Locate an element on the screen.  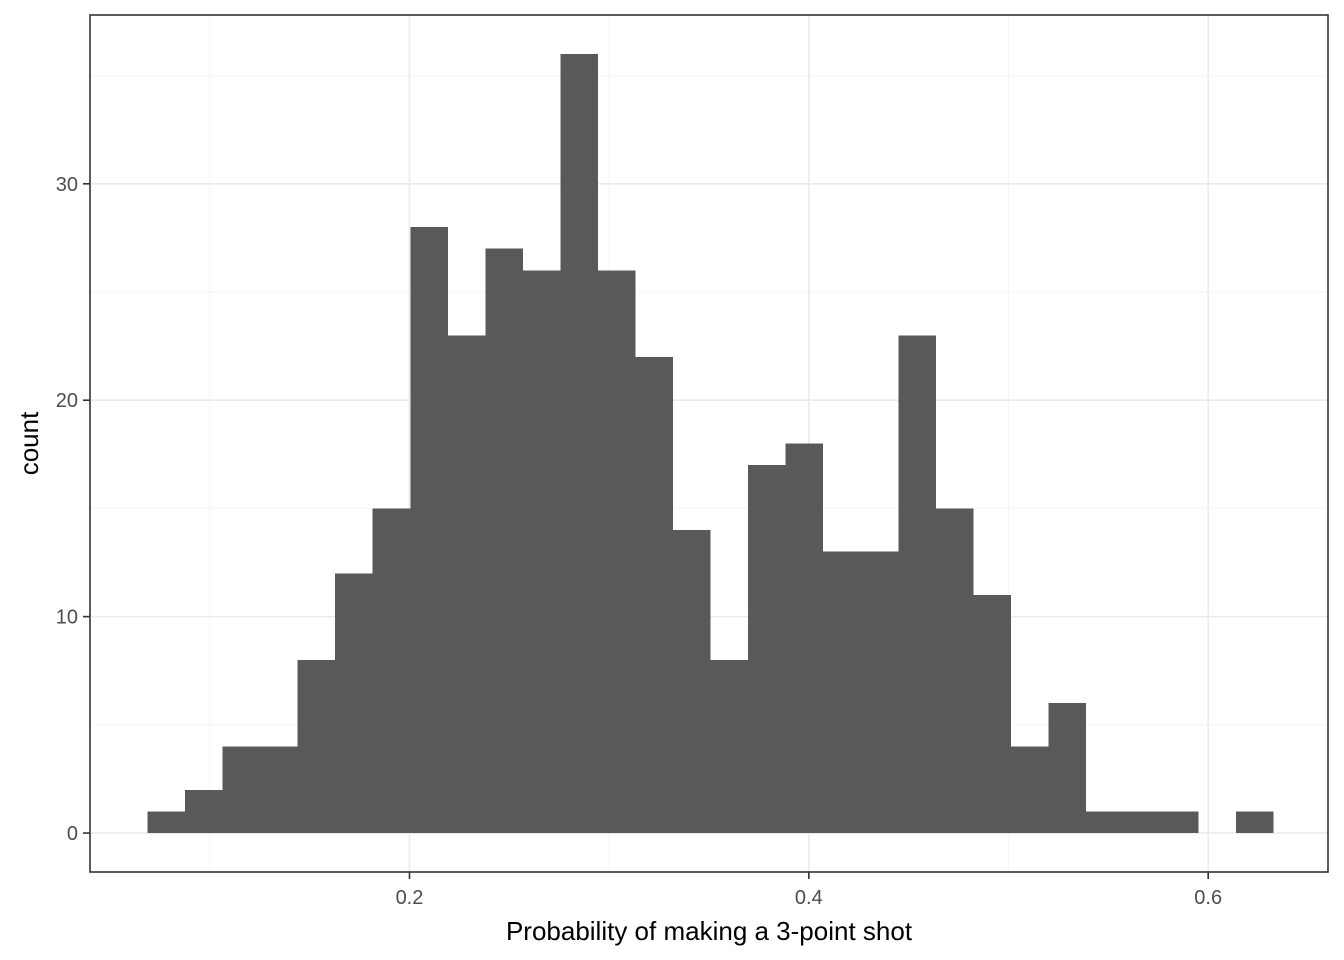
y-axis-ticks: 0 10 20 30 is located at coordinates (73, 509).